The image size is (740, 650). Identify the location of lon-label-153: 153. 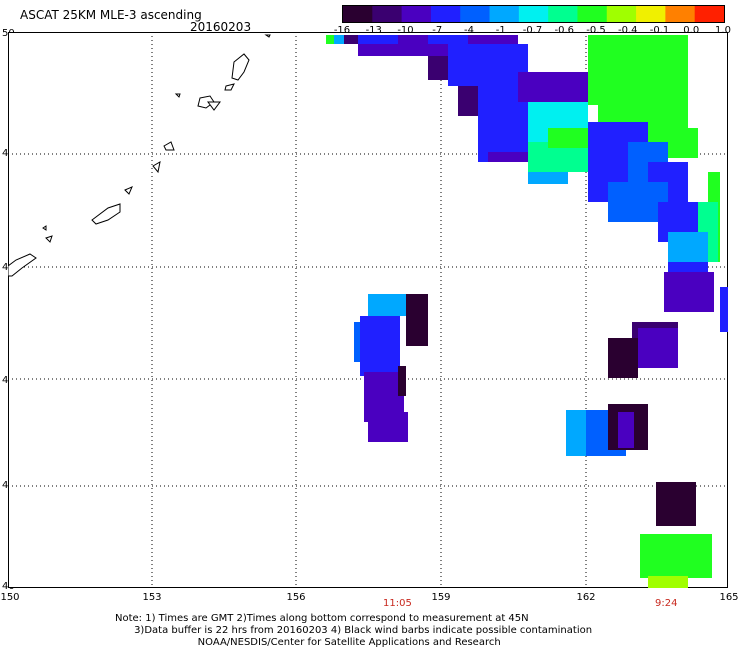
(152, 597).